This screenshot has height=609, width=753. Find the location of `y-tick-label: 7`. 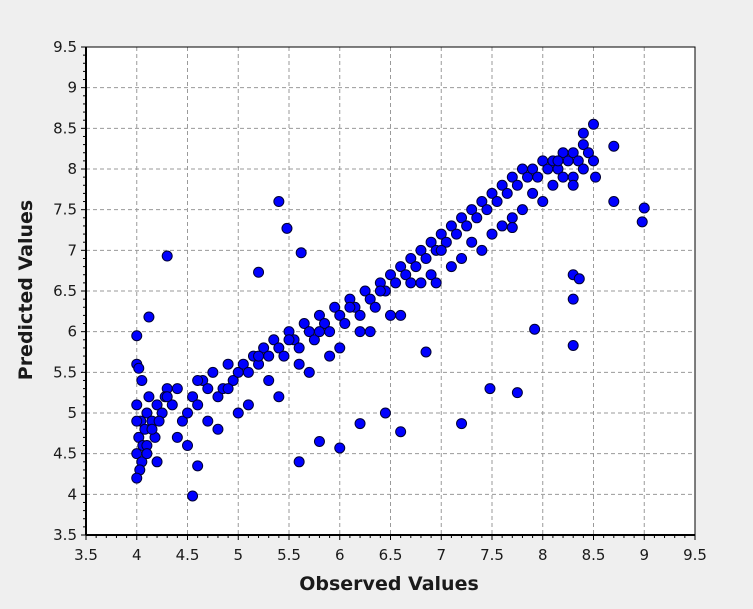

y-tick-label: 7 is located at coordinates (72, 250).